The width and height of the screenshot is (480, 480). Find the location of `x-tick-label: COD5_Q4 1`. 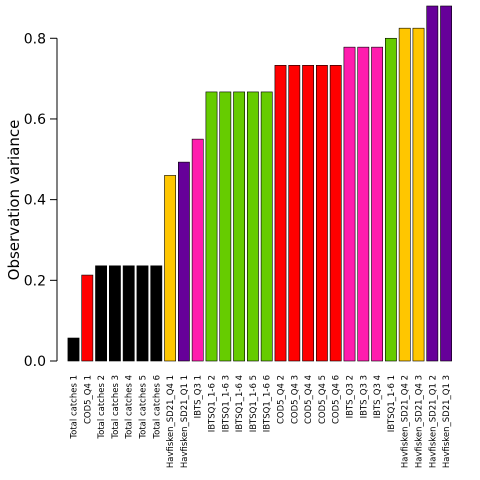

x-tick-label: COD5_Q4 1 is located at coordinates (88, 399).